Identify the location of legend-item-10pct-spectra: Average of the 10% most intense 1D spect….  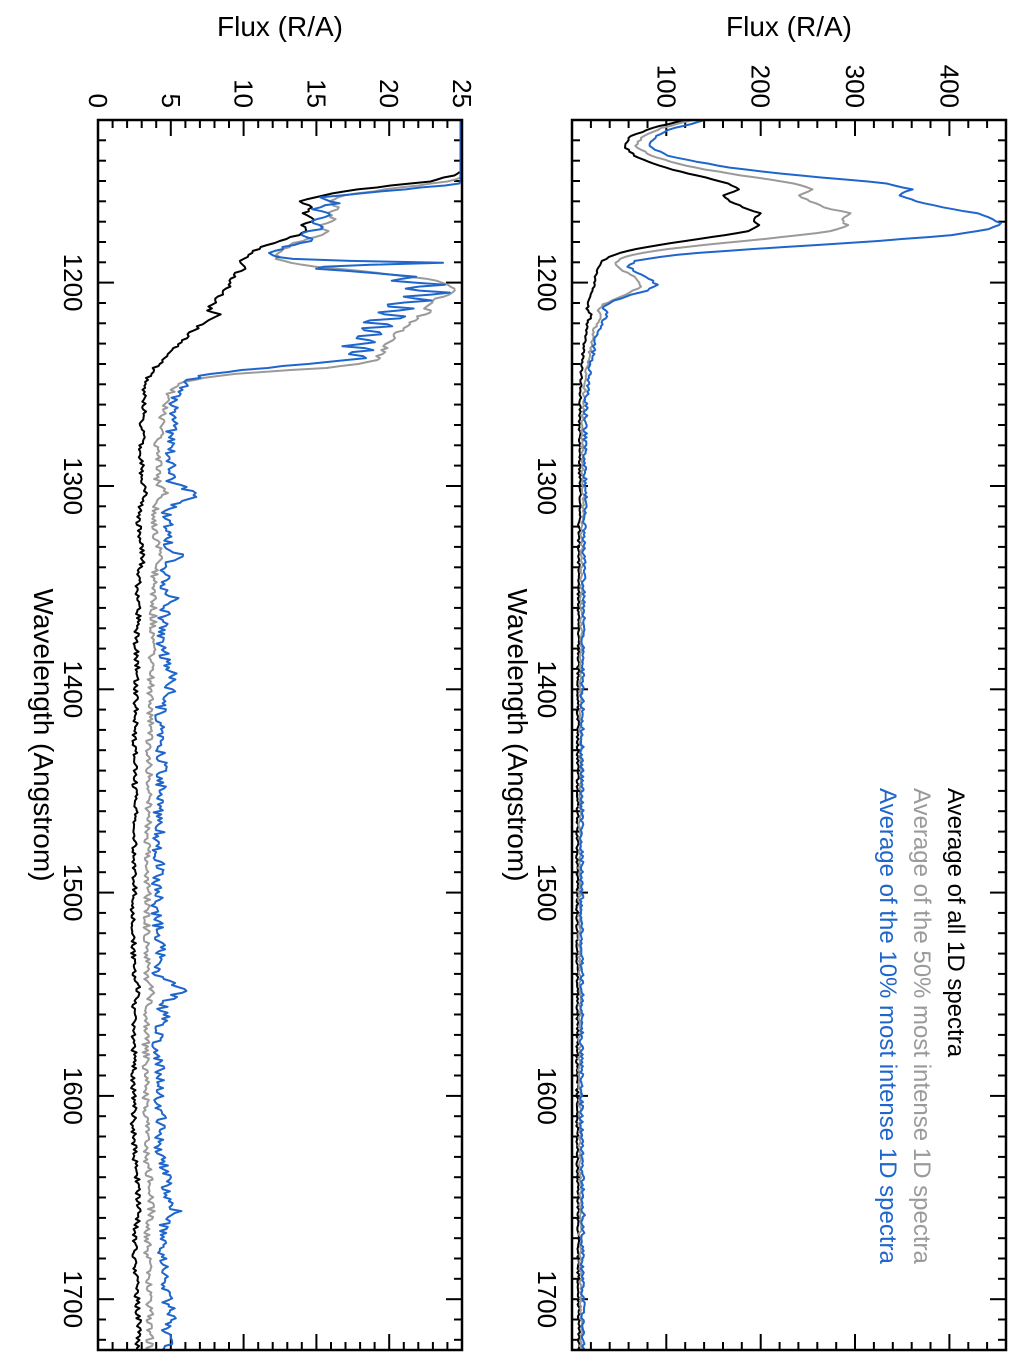
(887, 1026).